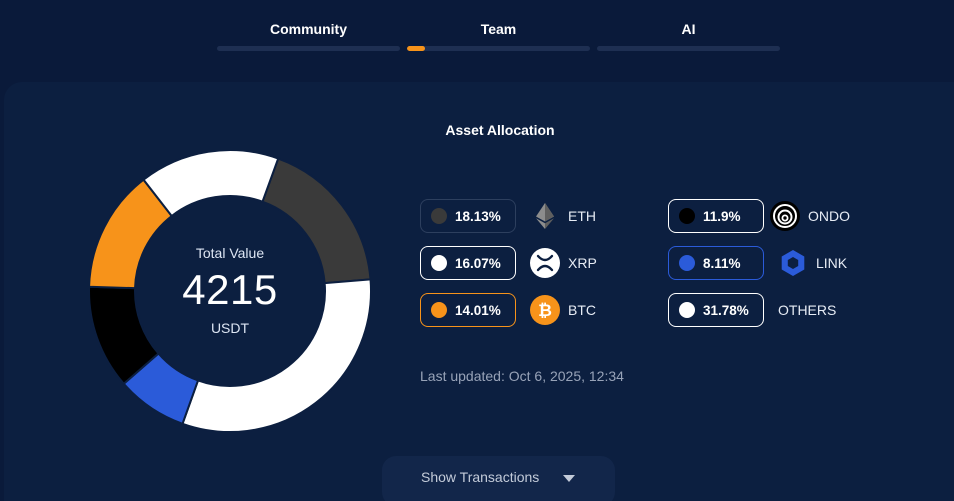 The image size is (954, 501). I want to click on show-transactions-label: Show Transactions, so click(480, 477).